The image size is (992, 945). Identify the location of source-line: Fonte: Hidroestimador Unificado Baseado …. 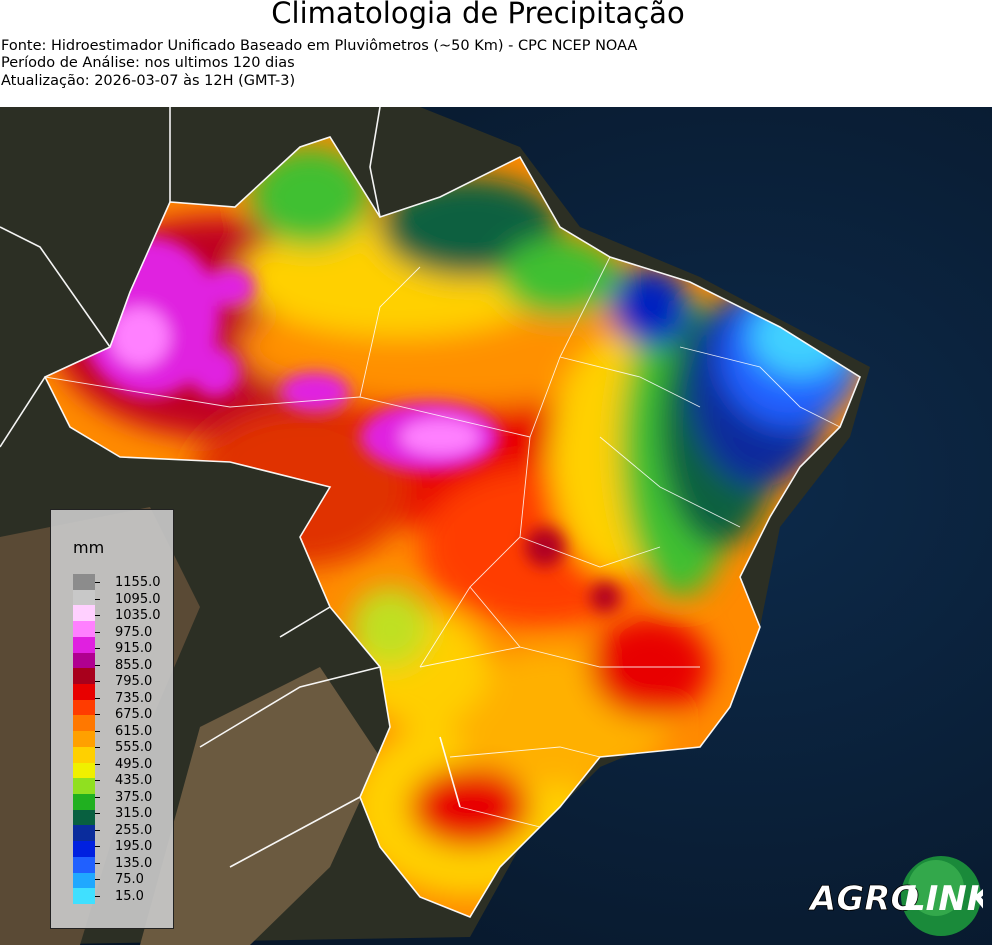
(319, 46).